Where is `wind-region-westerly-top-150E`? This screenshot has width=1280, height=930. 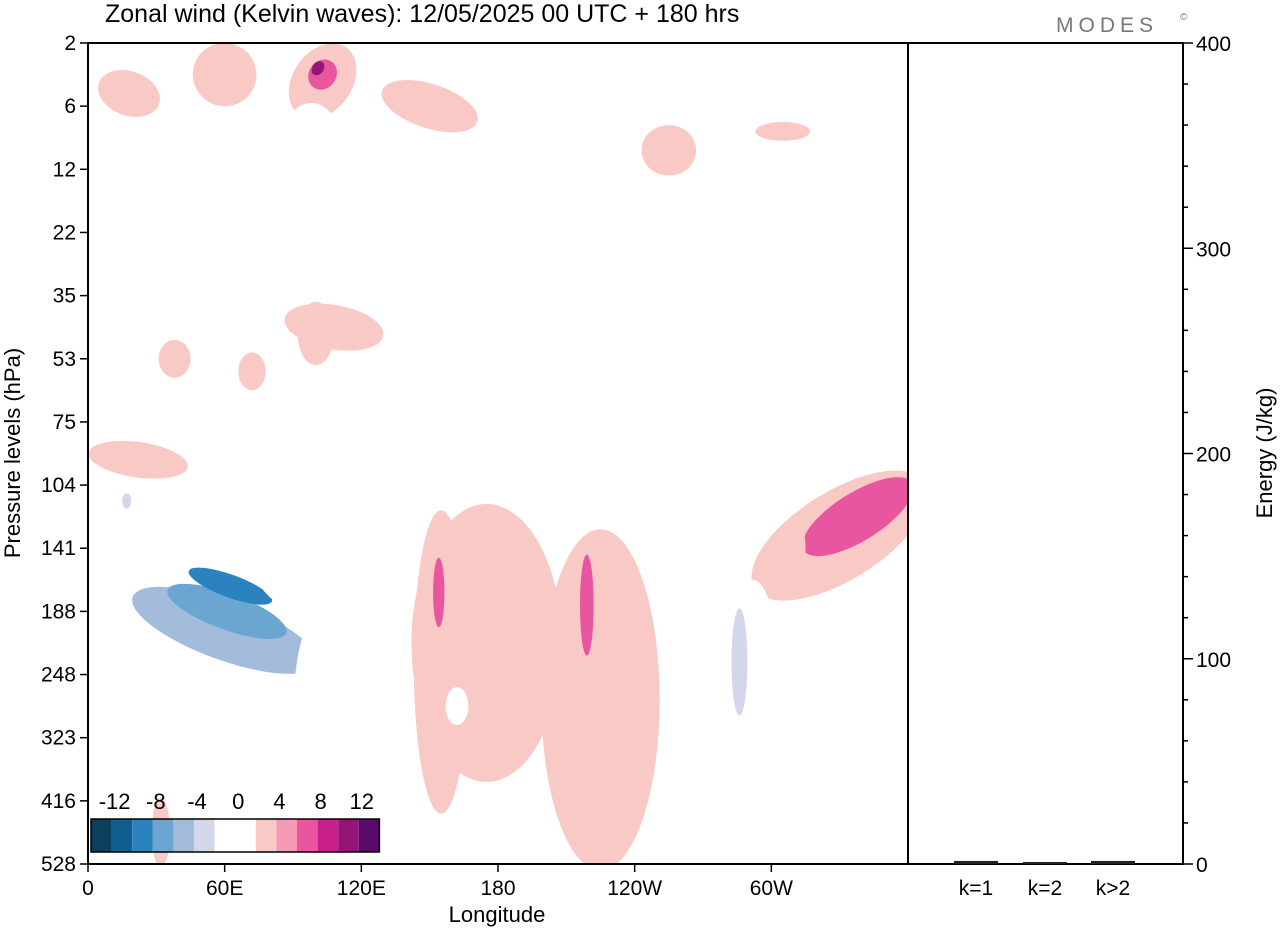 wind-region-westerly-top-150E is located at coordinates (429, 106).